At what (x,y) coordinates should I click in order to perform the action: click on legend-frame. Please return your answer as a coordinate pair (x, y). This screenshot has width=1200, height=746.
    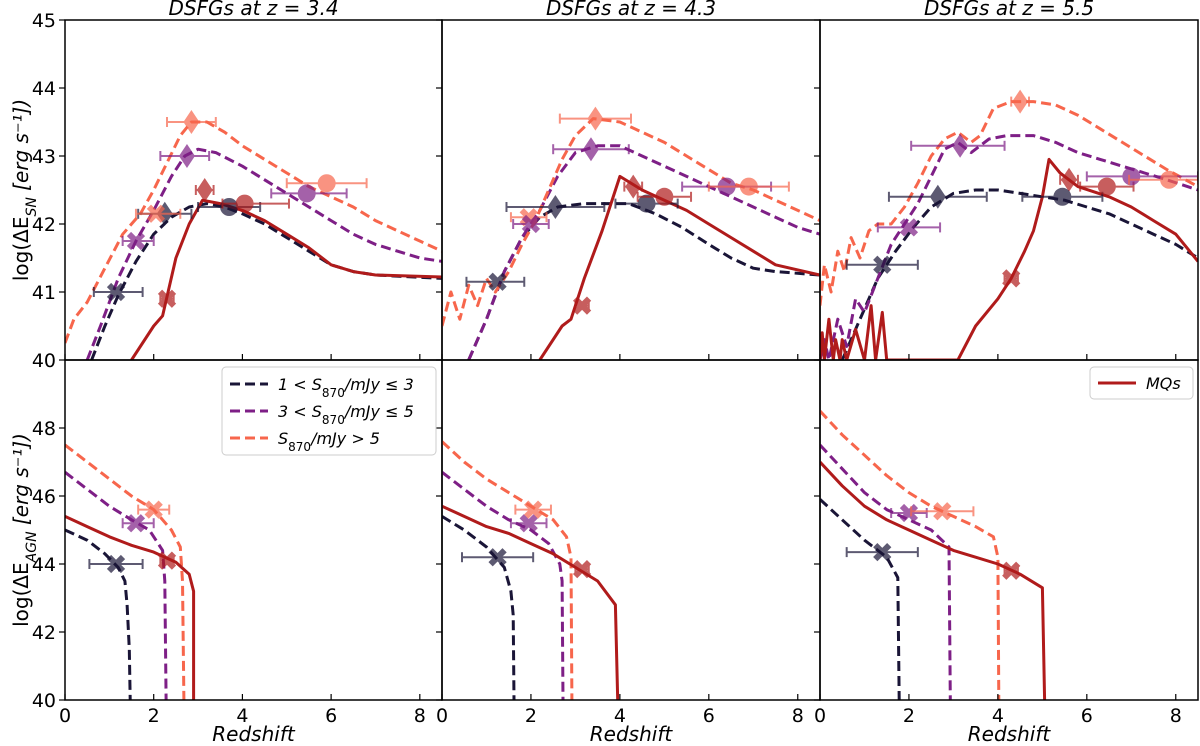
    Looking at the image, I should click on (329, 411).